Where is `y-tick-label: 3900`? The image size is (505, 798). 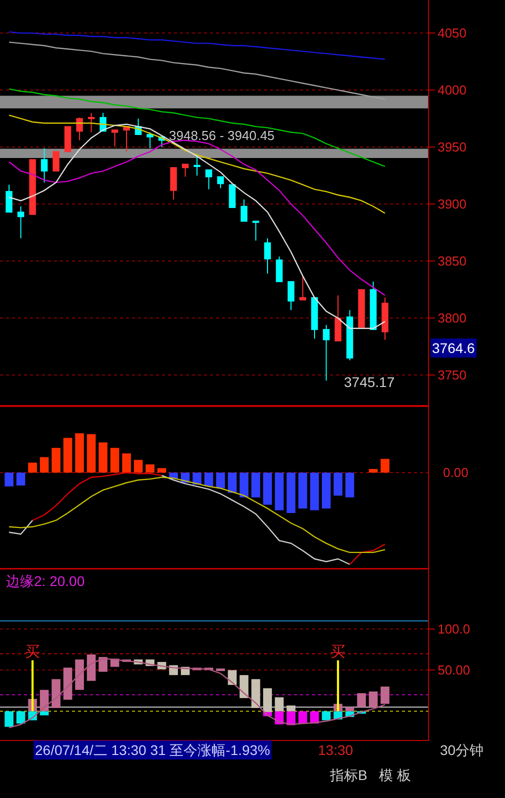
y-tick-label: 3900 is located at coordinates (452, 204).